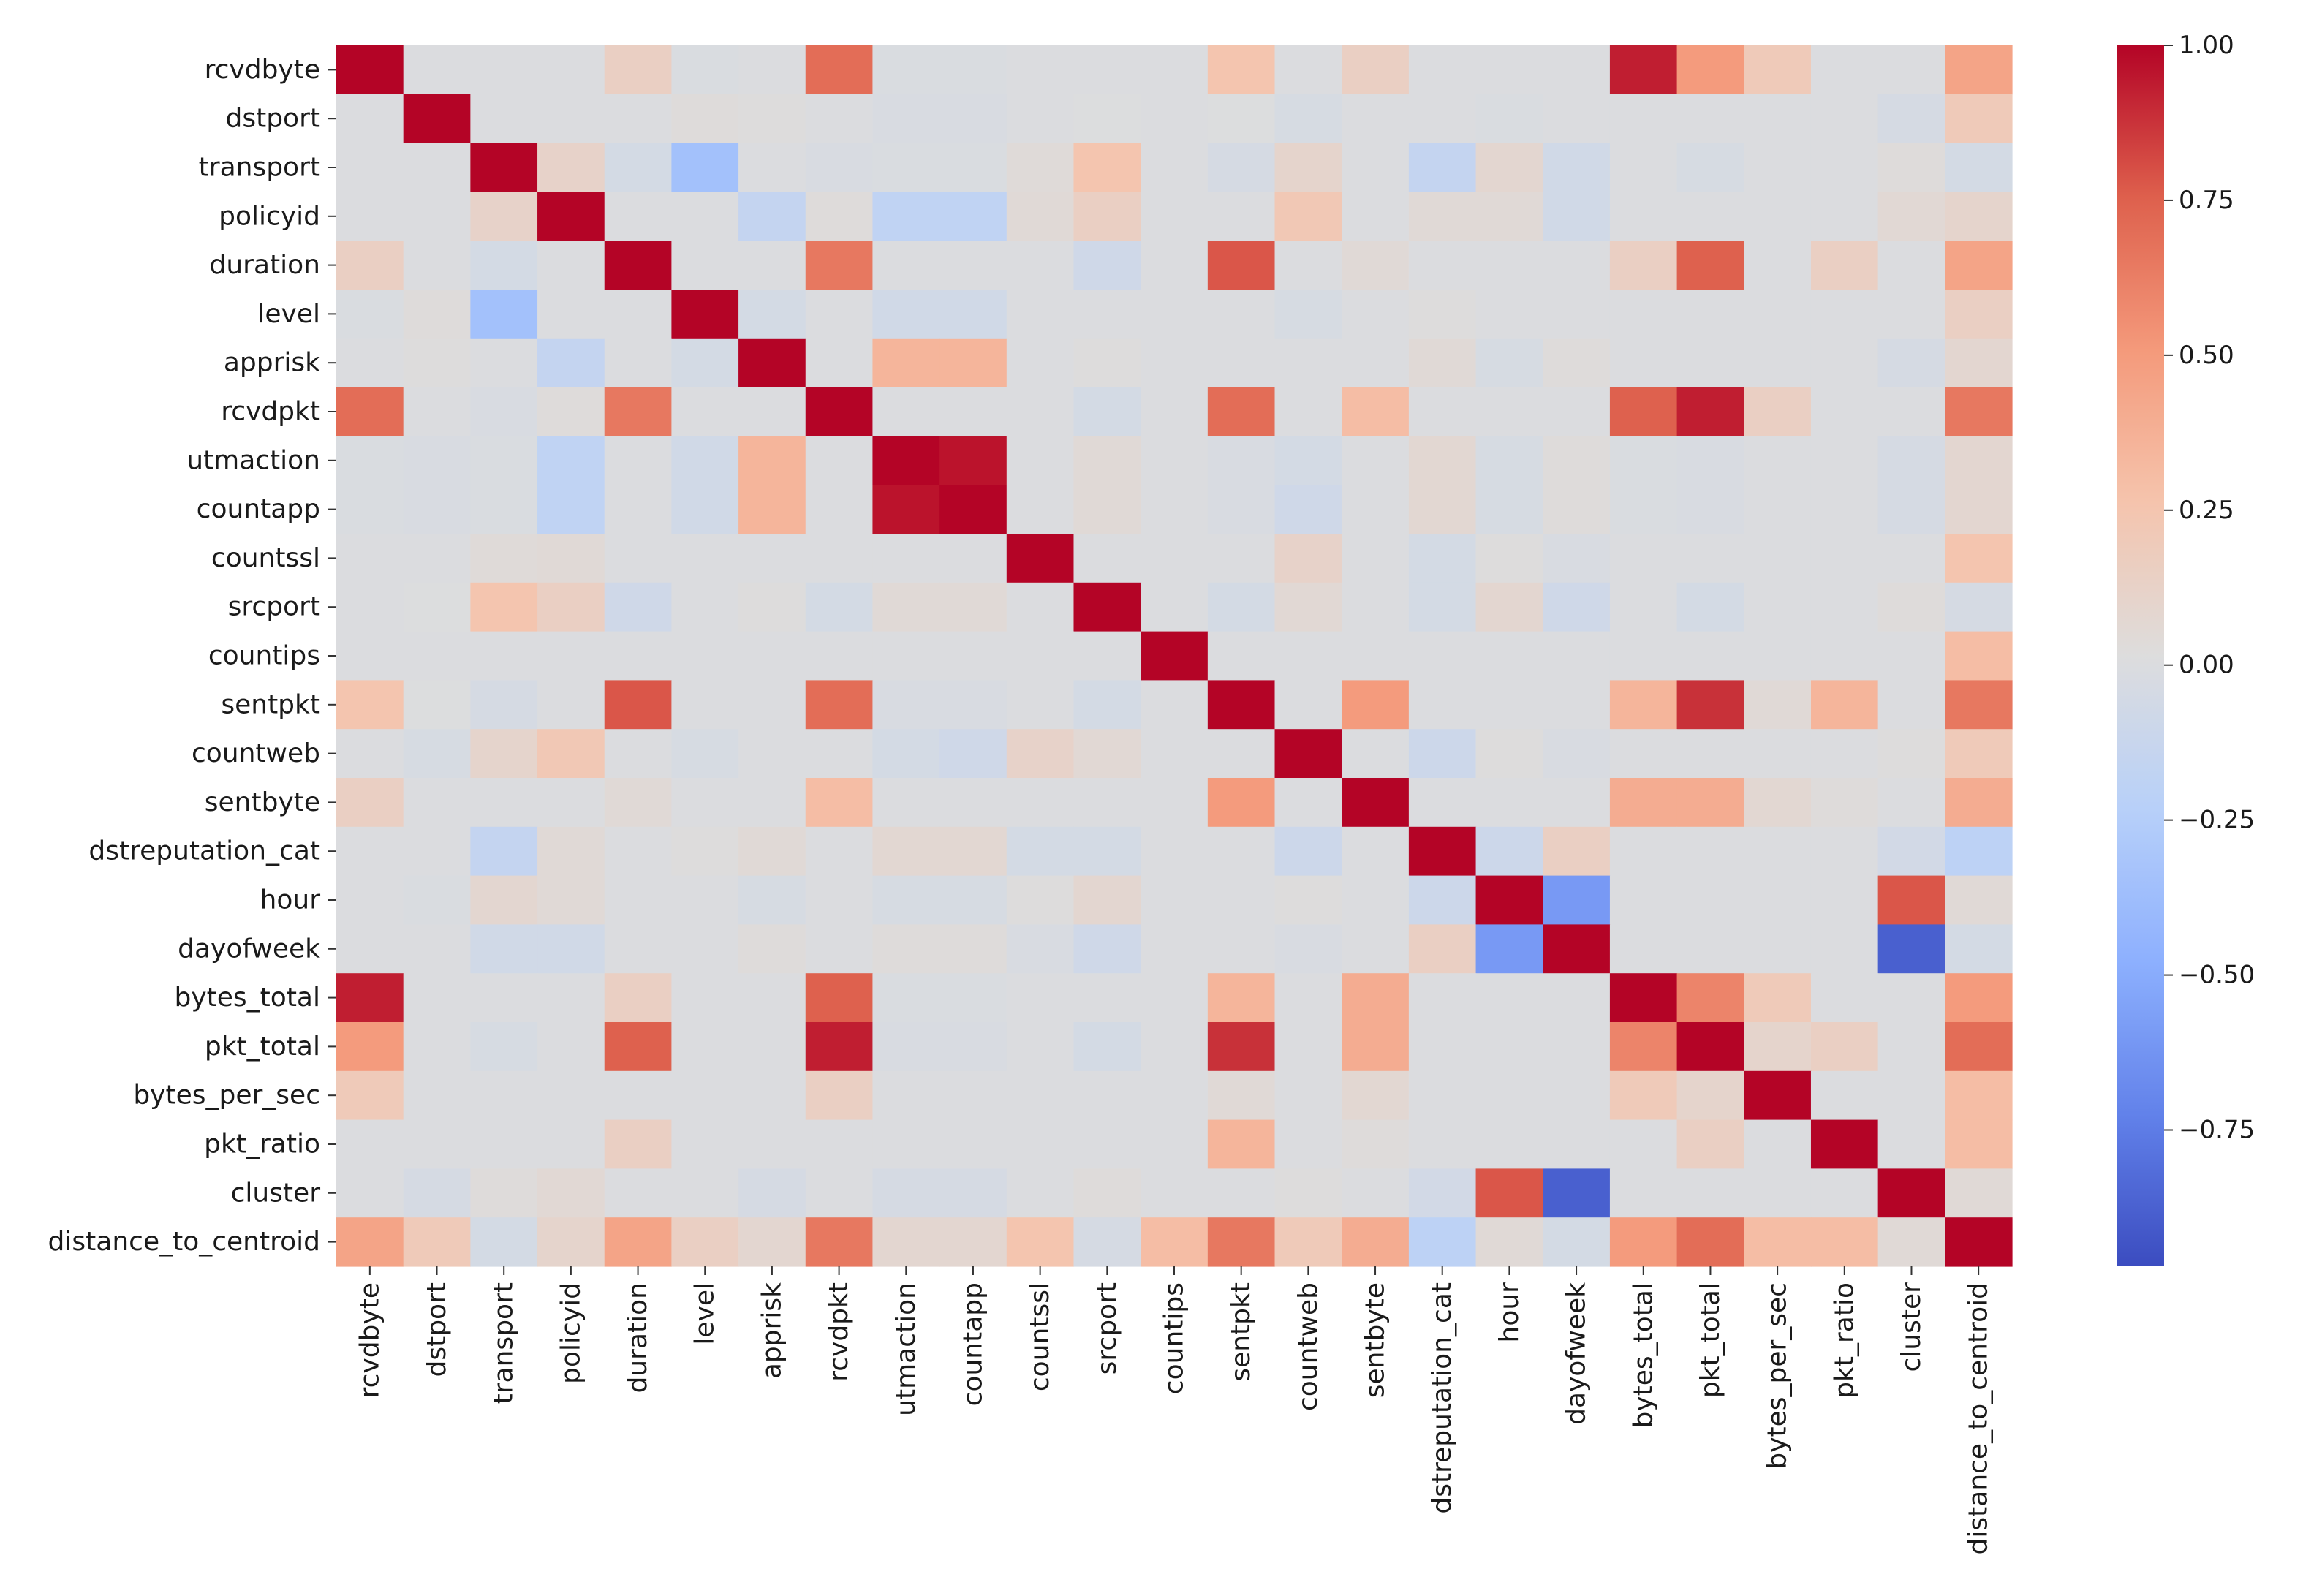 The image size is (2303, 1596). I want to click on x-tick-label: countips, so click(1175, 1338).